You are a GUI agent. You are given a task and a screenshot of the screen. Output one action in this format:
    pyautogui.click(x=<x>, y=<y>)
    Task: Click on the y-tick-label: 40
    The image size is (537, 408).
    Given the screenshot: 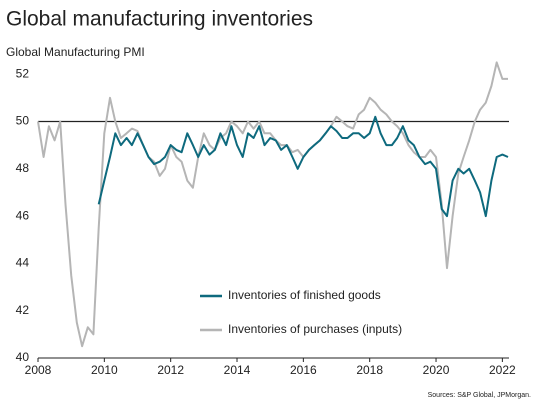 What is the action you would take?
    pyautogui.click(x=23, y=357)
    